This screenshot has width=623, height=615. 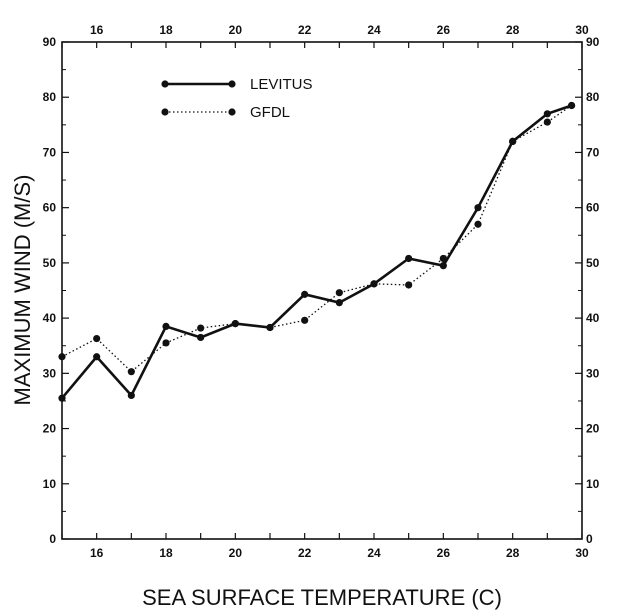 What do you see at coordinates (270, 112) in the screenshot?
I see `legend-label-gfdl: GFDL` at bounding box center [270, 112].